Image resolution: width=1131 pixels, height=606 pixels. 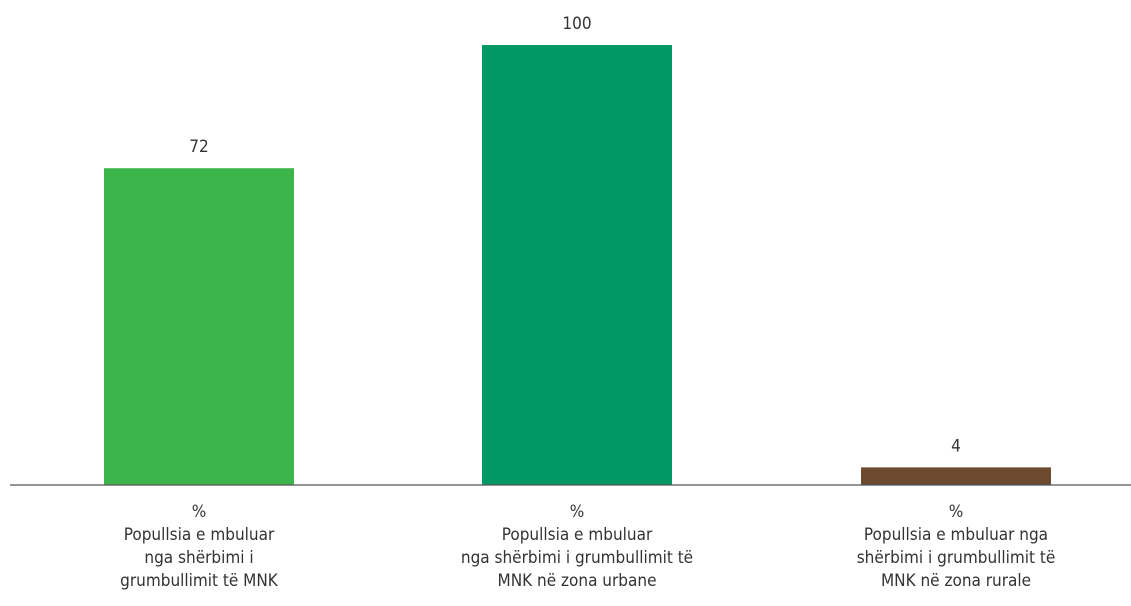 I want to click on value-label-1: 72, so click(x=198, y=147).